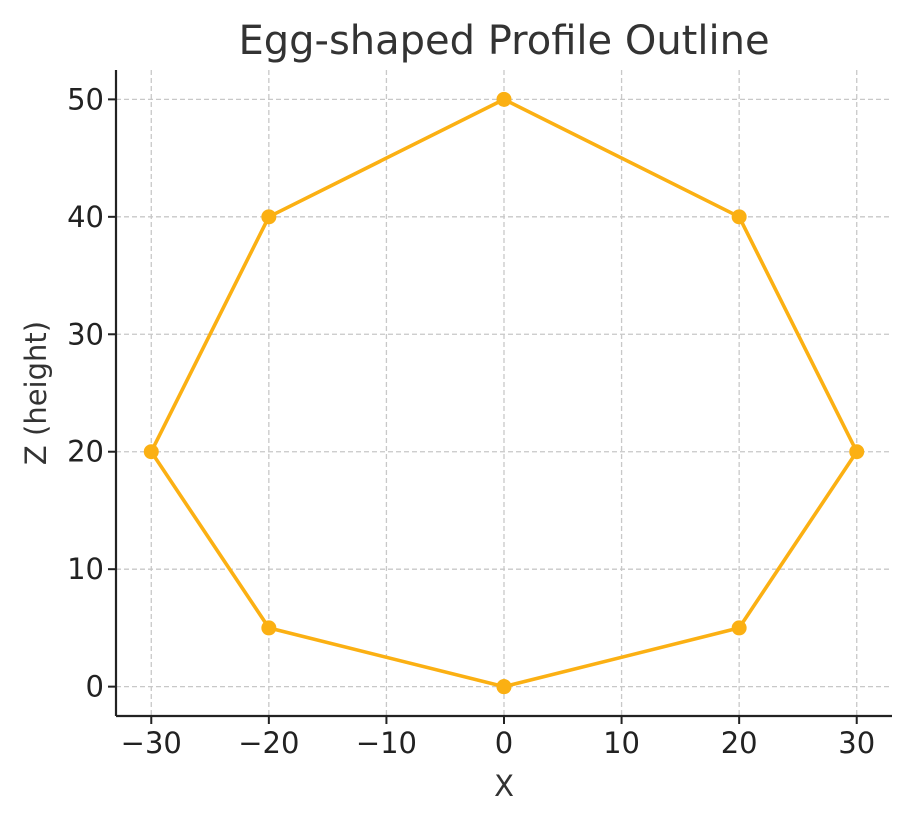 This screenshot has width=911, height=827. I want to click on x-tick-label: −30, so click(151, 743).